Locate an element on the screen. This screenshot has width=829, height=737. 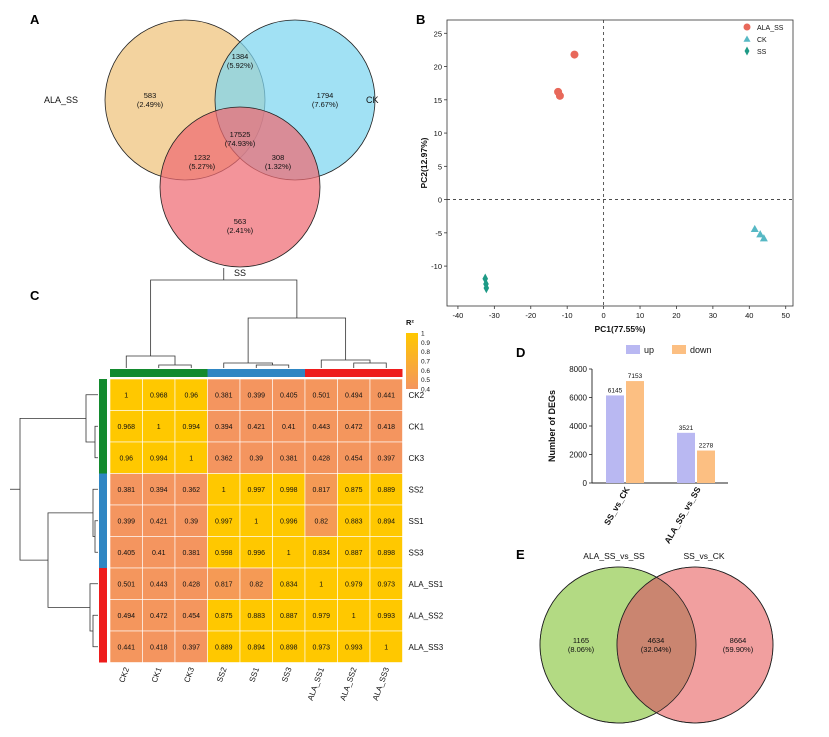
y-tick-label: 20 is located at coordinates (438, 67).